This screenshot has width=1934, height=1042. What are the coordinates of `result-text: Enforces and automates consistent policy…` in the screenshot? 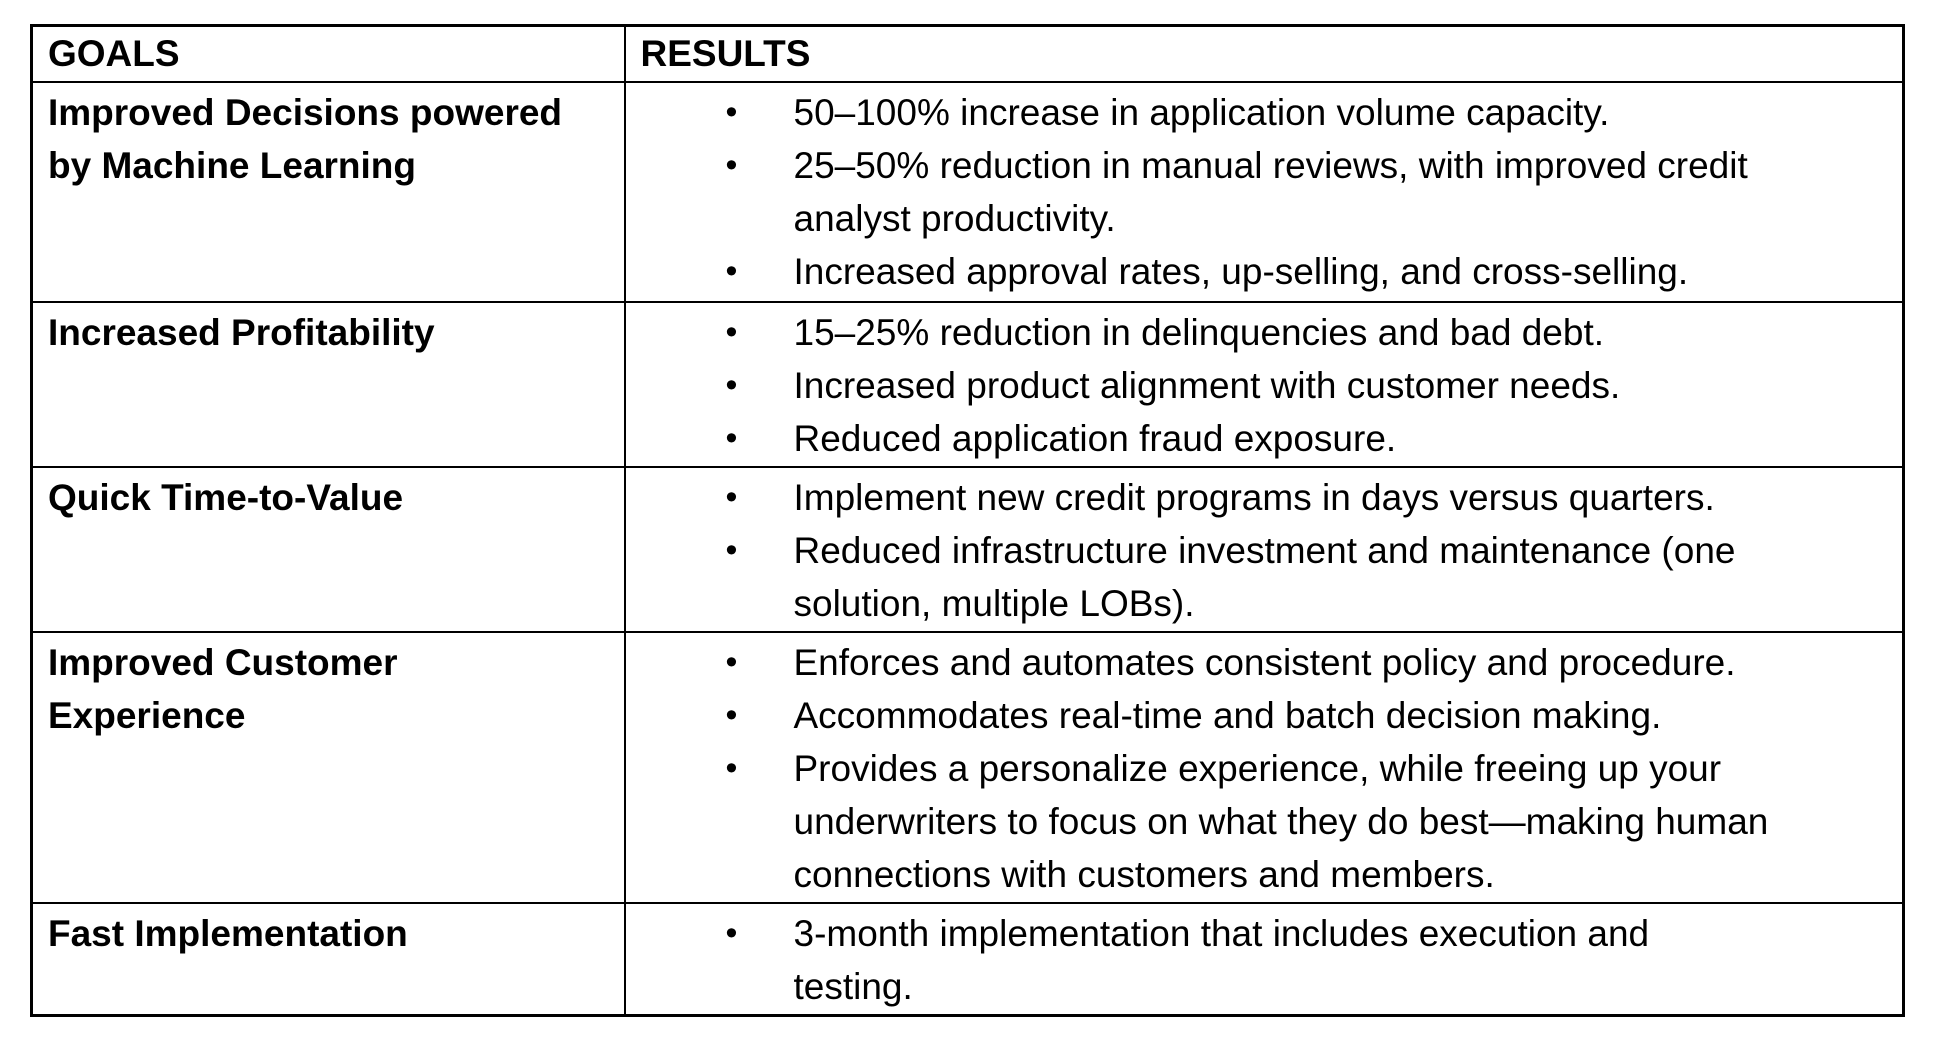 It's located at (1264, 662).